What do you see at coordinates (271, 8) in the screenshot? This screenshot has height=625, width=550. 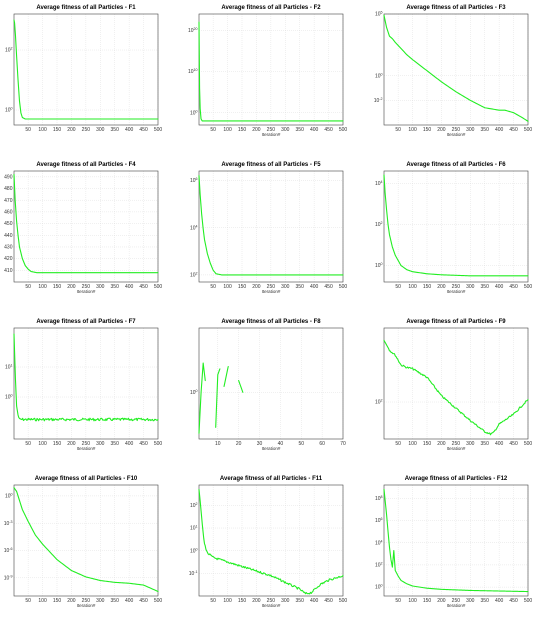 I see `chart-title: Average fitness of all Particles - F2` at bounding box center [271, 8].